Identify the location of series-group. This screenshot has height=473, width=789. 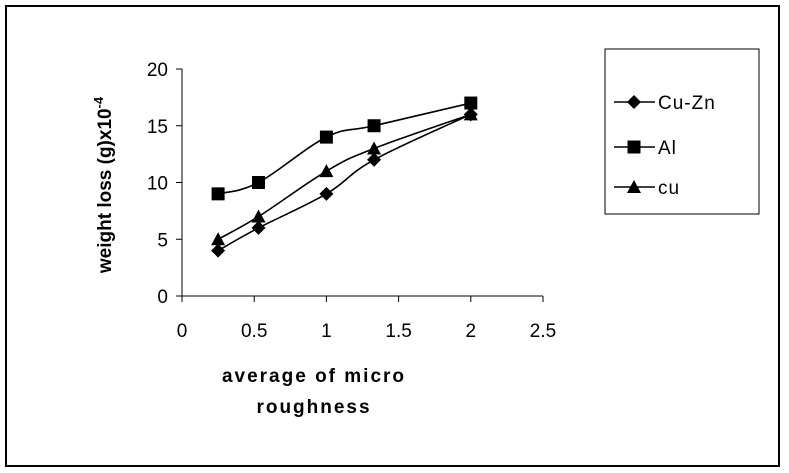
(344, 177).